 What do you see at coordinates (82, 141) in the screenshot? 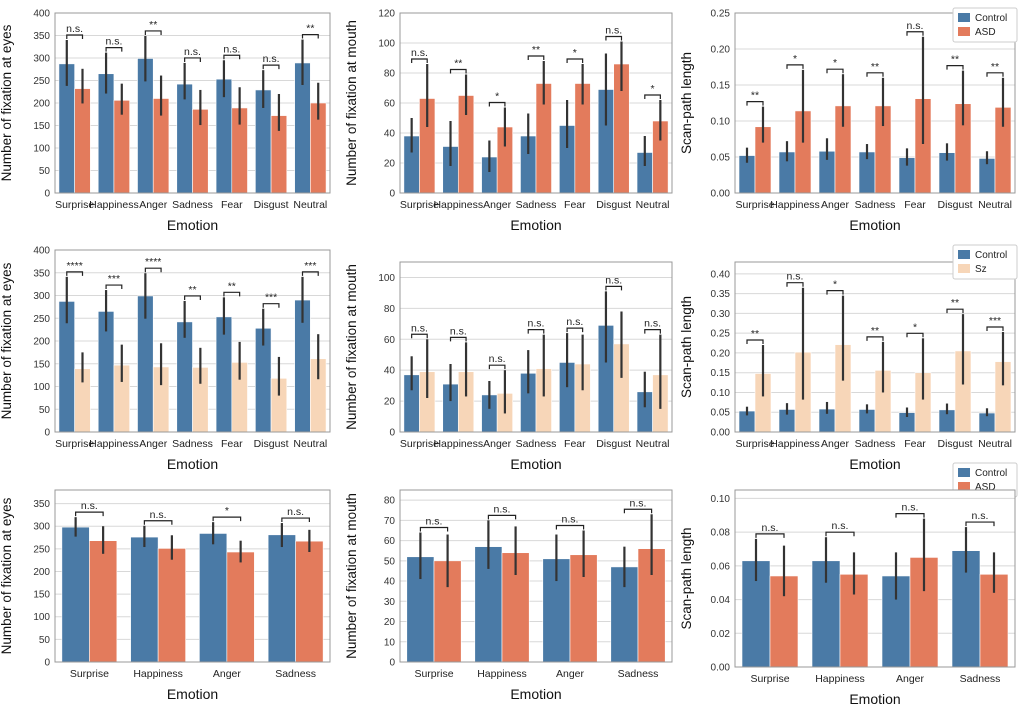
I see `bar-asd-surprise` at bounding box center [82, 141].